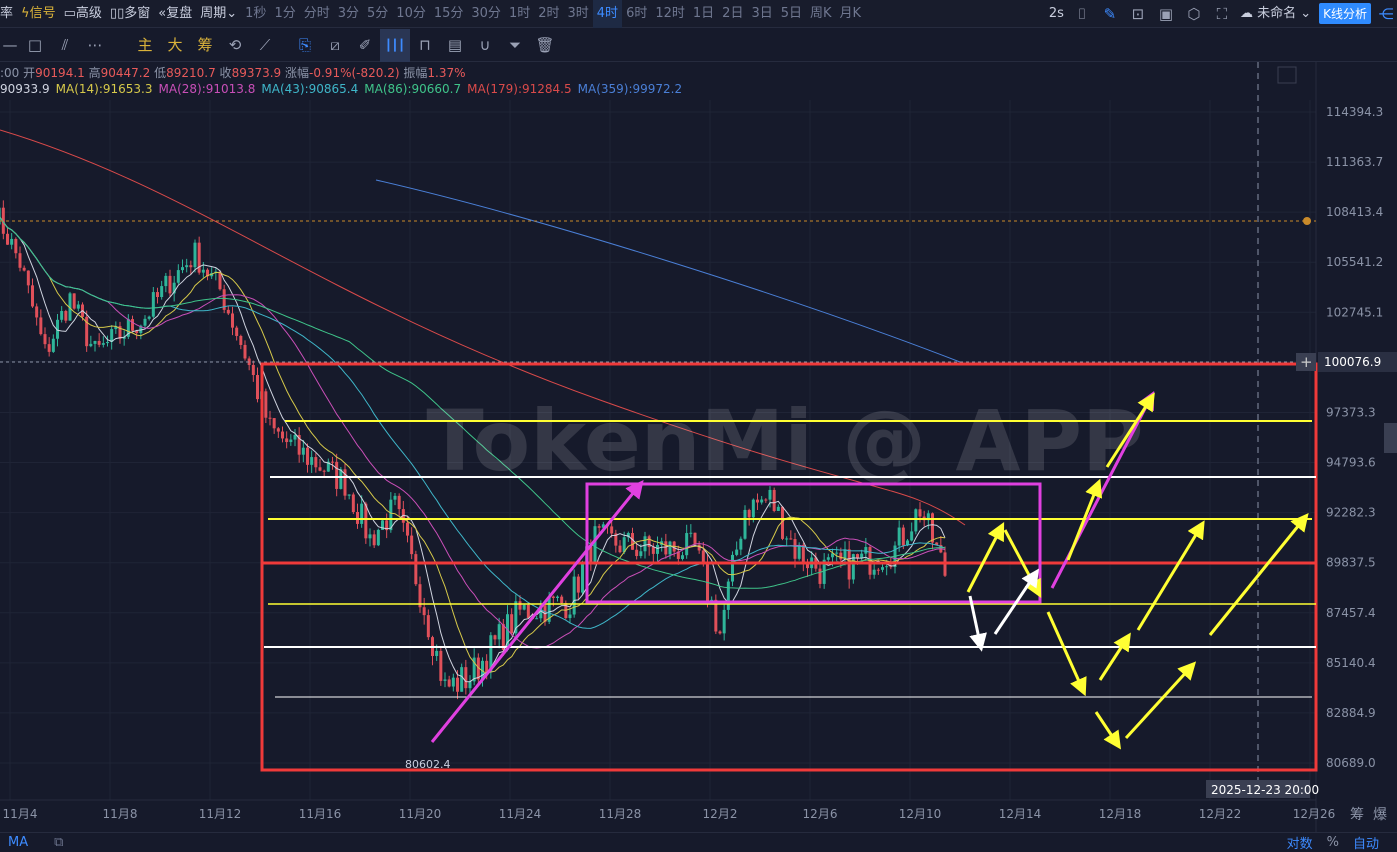 The width and height of the screenshot is (1397, 852). What do you see at coordinates (95, 44) in the screenshot?
I see `more-icon: ⋯` at bounding box center [95, 44].